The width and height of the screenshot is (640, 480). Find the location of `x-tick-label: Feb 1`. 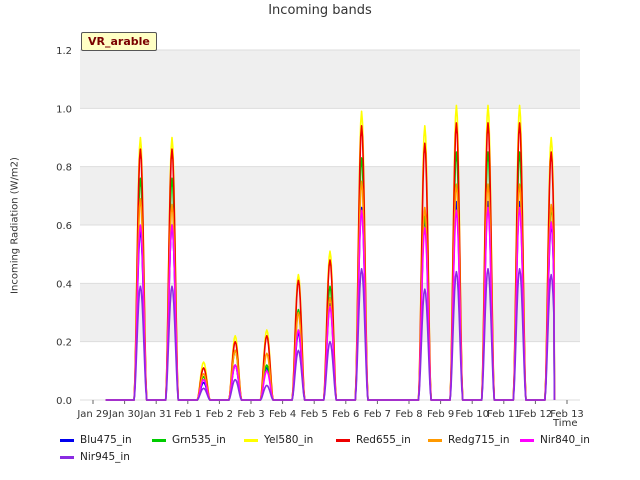

x-tick-label: Feb 1 is located at coordinates (187, 414).